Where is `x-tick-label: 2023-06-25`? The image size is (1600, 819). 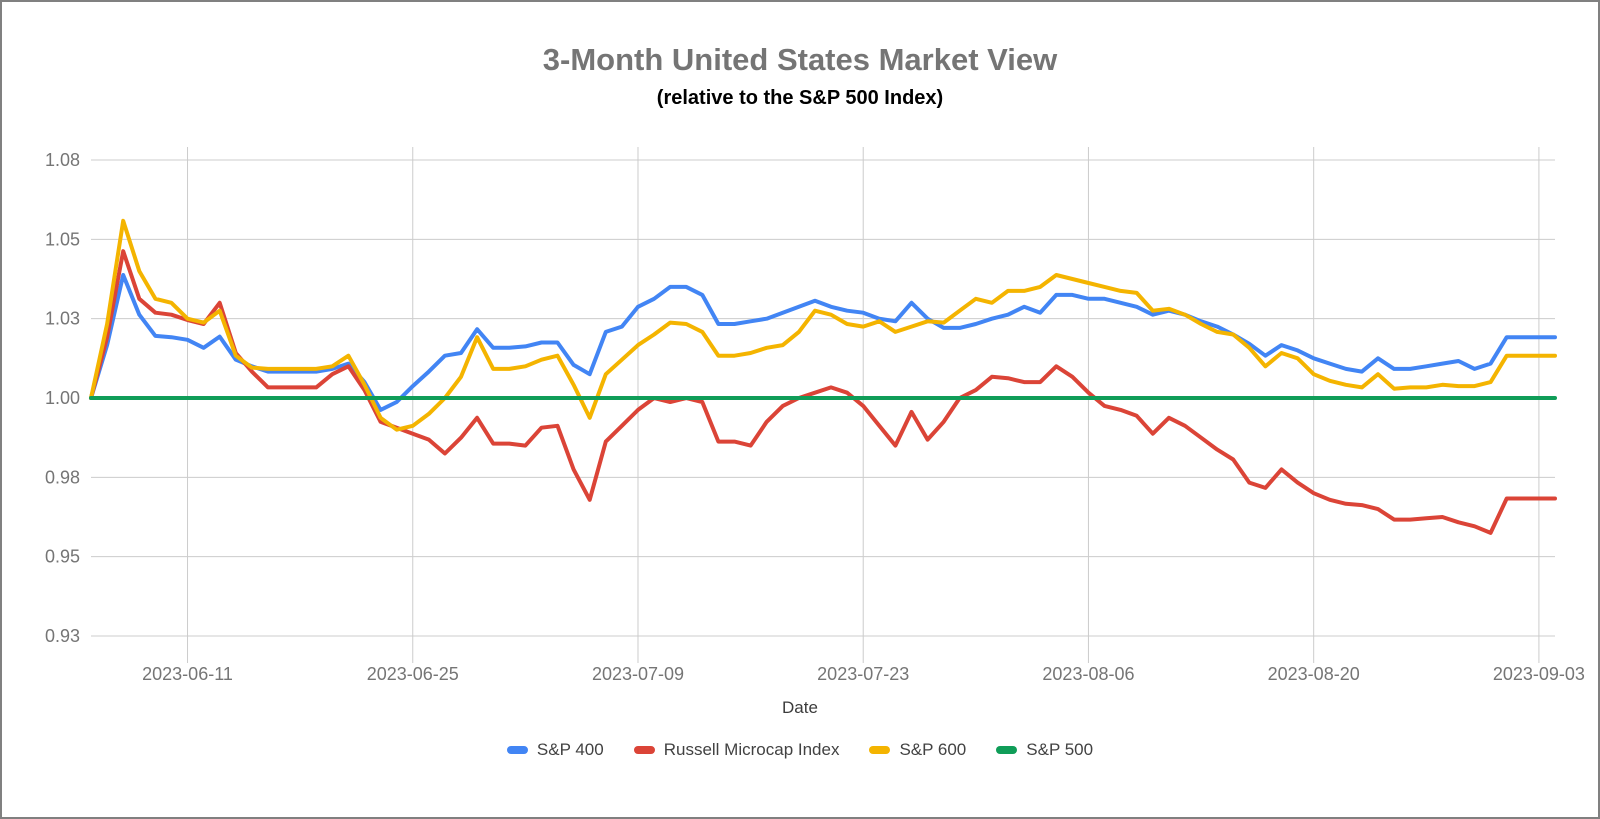 x-tick-label: 2023-06-25 is located at coordinates (413, 674).